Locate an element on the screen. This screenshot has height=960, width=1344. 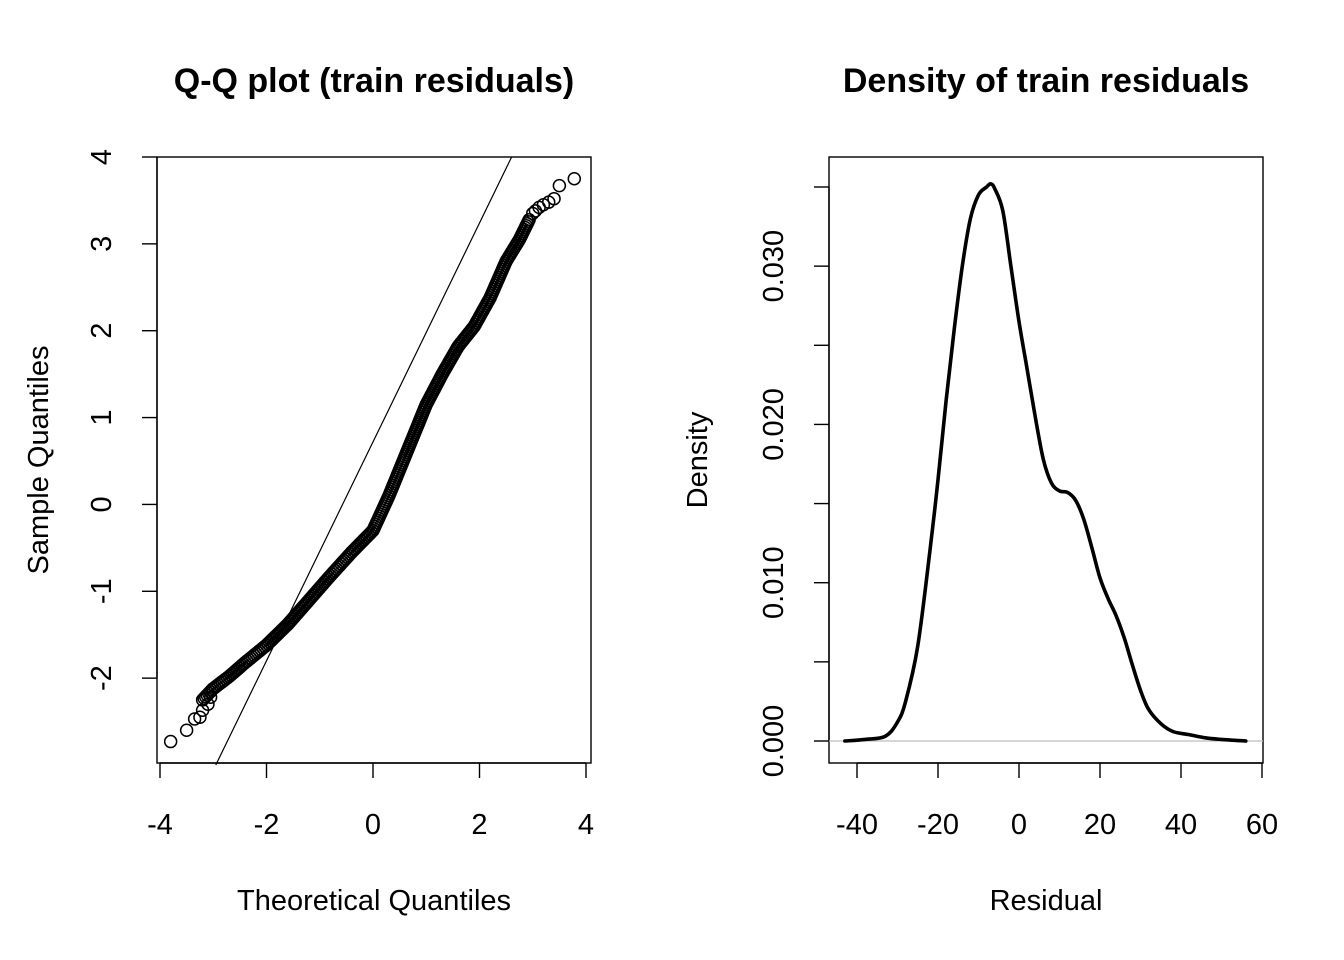
qq-y-tick-label: 0 is located at coordinates (102, 504).